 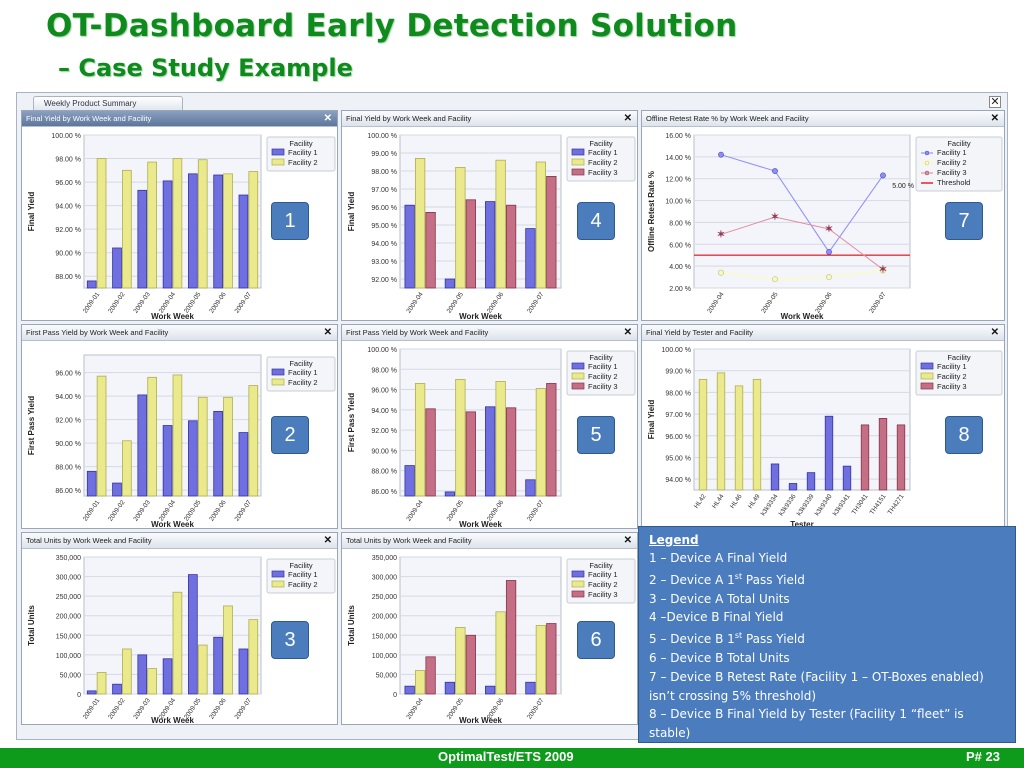 What do you see at coordinates (68, 468) in the screenshot?
I see `y-tick-label: 88.00 %` at bounding box center [68, 468].